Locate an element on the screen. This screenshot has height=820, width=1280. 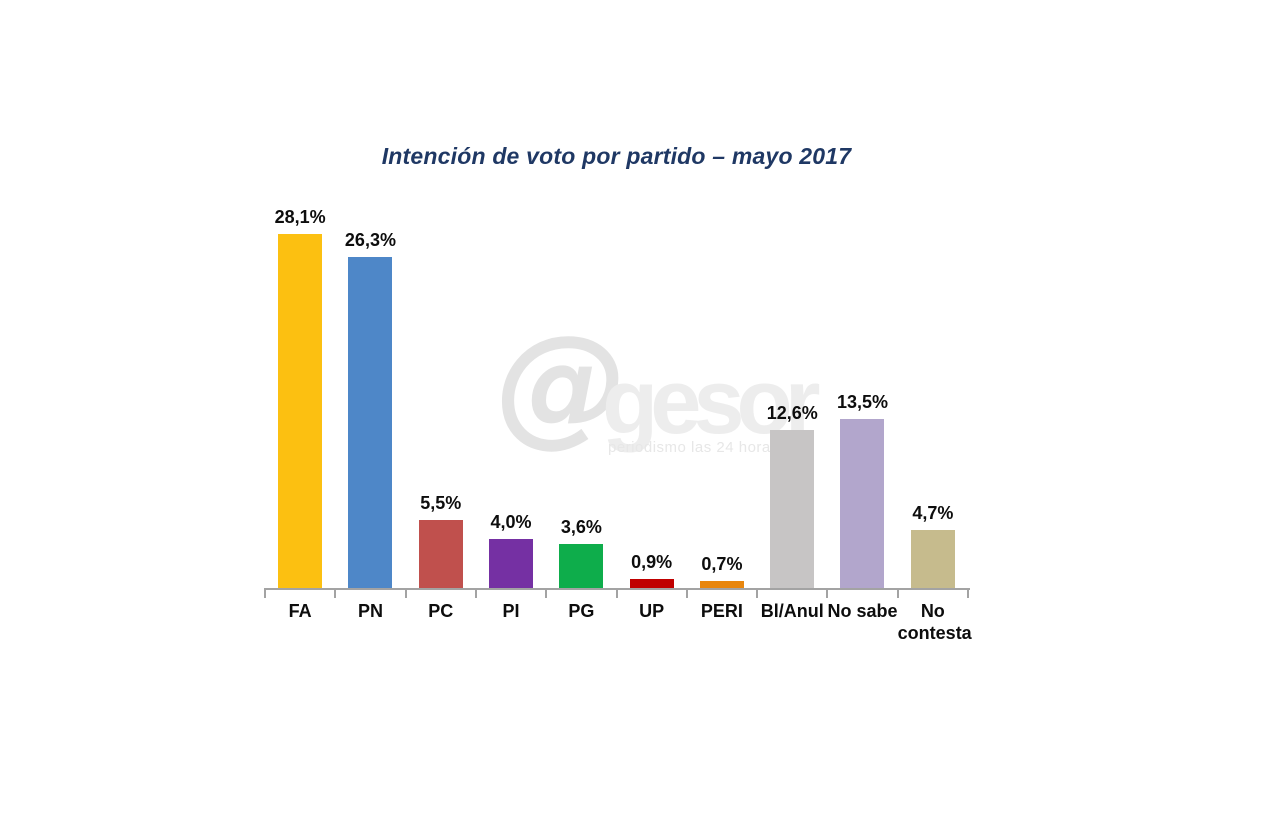
bar-slot-fa: 28,1% is located at coordinates (300, 390).